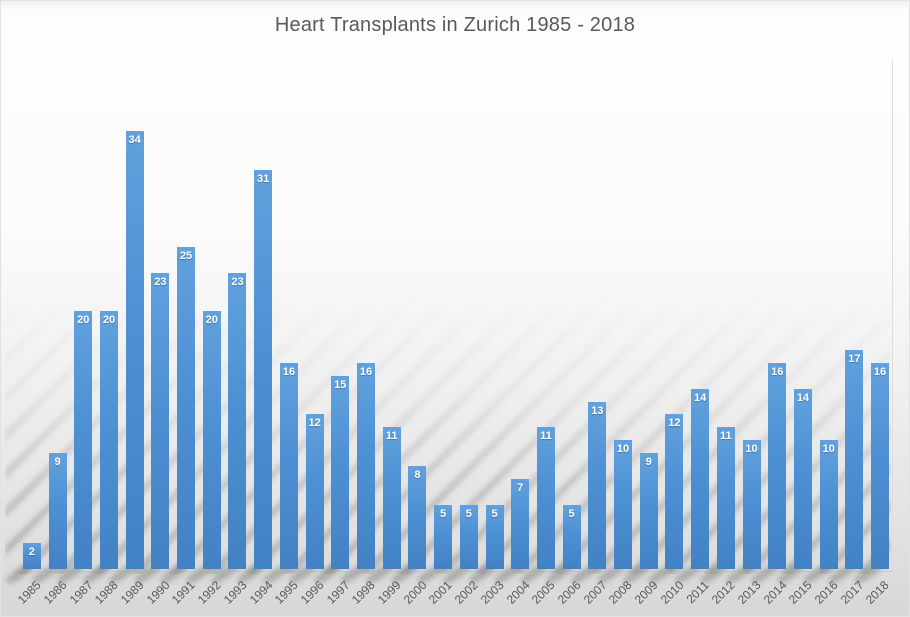  I want to click on bar-2014: 16, so click(777, 465).